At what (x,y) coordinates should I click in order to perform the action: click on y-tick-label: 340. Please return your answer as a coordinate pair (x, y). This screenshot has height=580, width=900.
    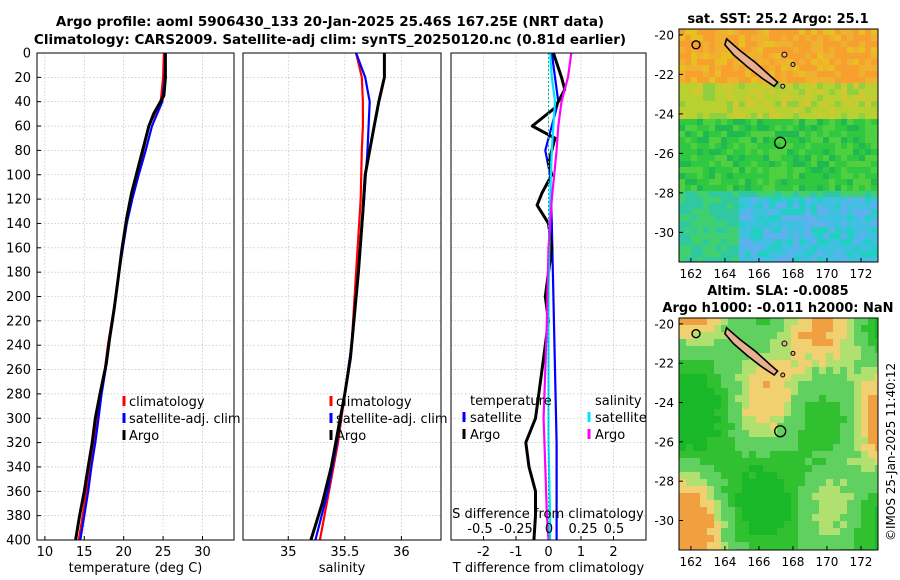
    Looking at the image, I should click on (18, 467).